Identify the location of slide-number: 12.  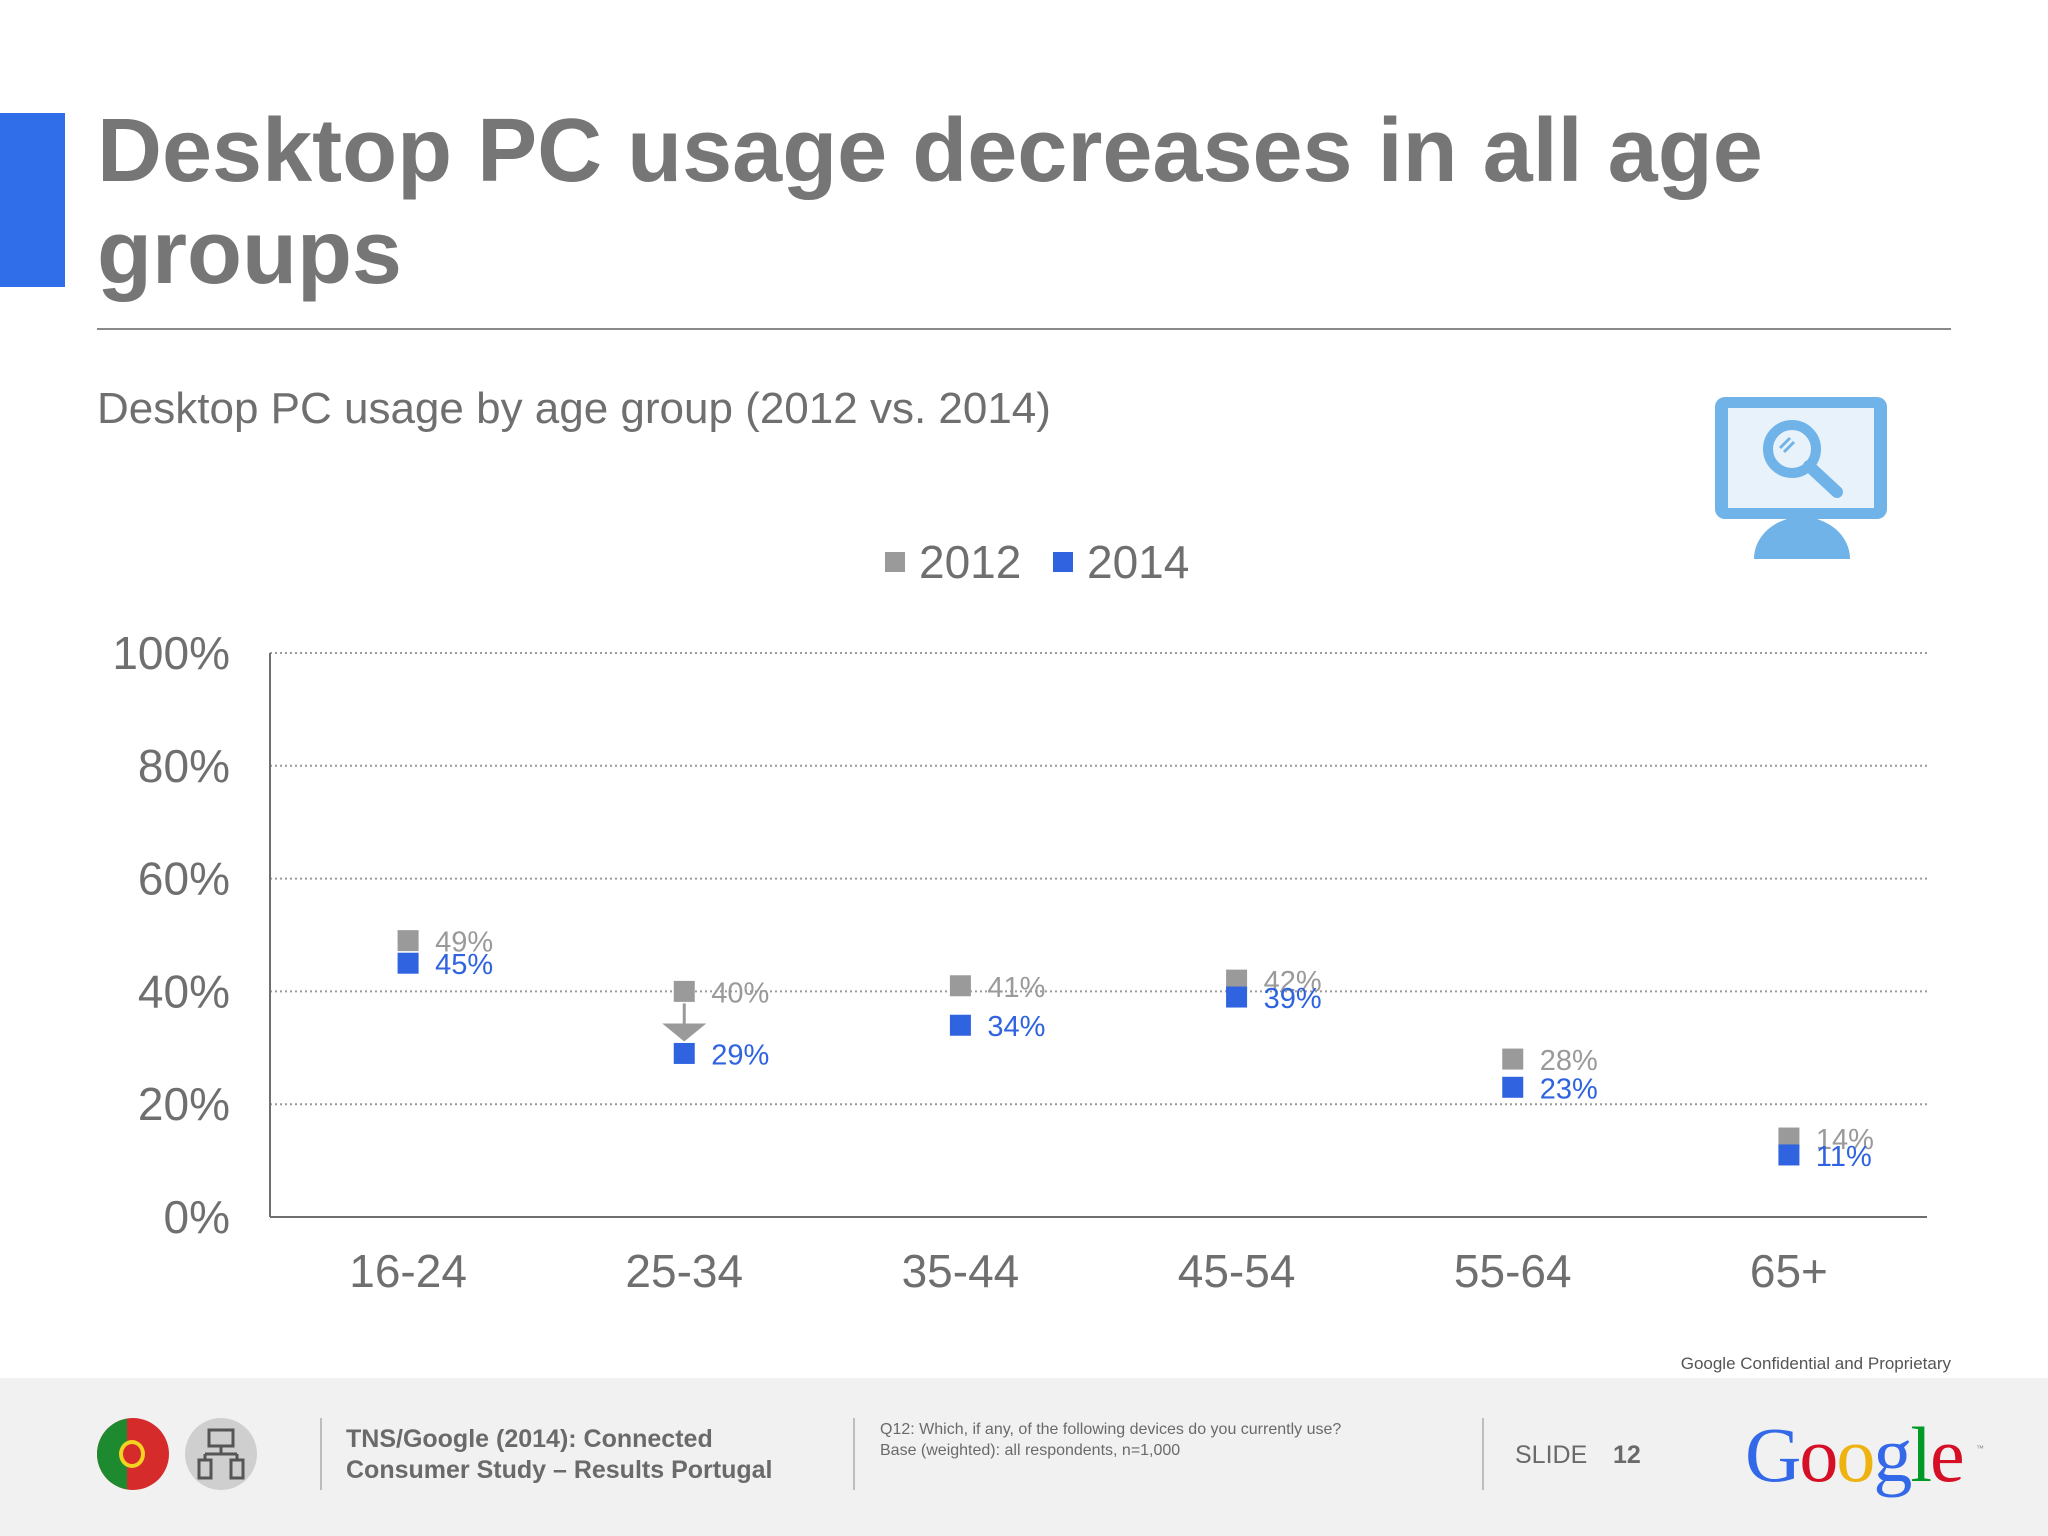
(1627, 1455).